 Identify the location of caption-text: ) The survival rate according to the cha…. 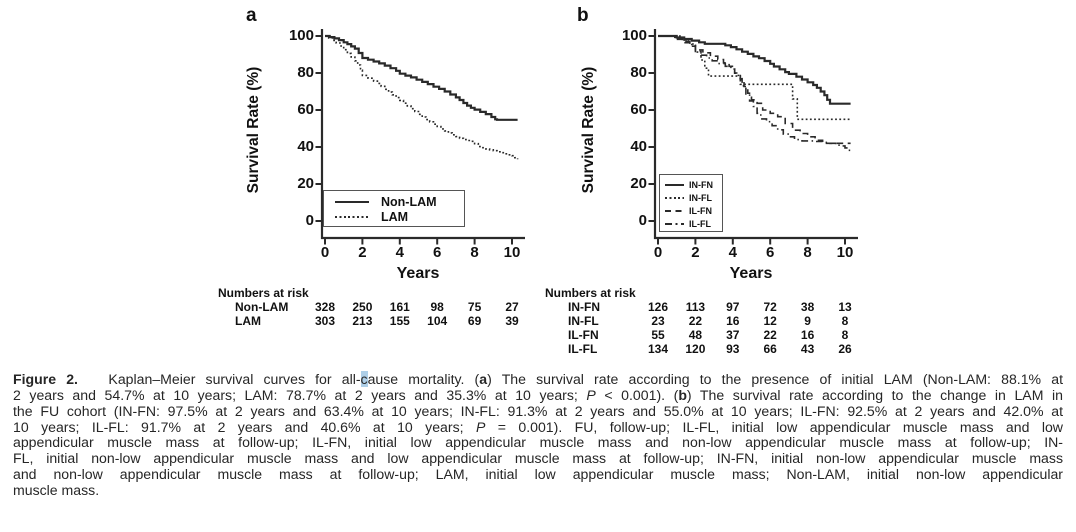
(874, 394).